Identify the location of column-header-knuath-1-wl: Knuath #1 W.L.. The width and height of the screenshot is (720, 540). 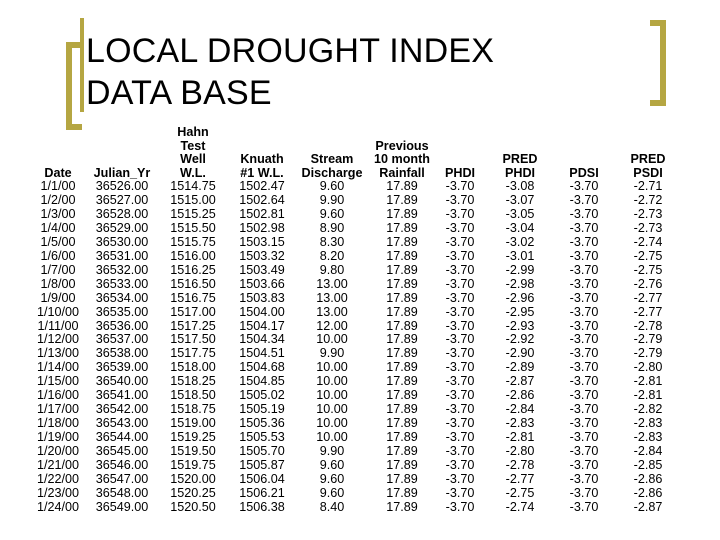
(262, 166).